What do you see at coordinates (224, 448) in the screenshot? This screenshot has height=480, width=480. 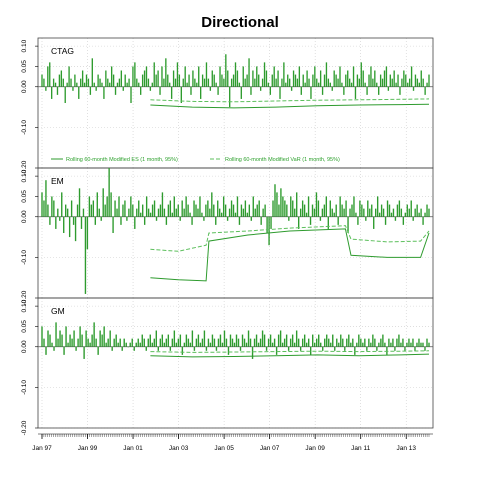 I see `x-tick-label: Jan 05` at bounding box center [224, 448].